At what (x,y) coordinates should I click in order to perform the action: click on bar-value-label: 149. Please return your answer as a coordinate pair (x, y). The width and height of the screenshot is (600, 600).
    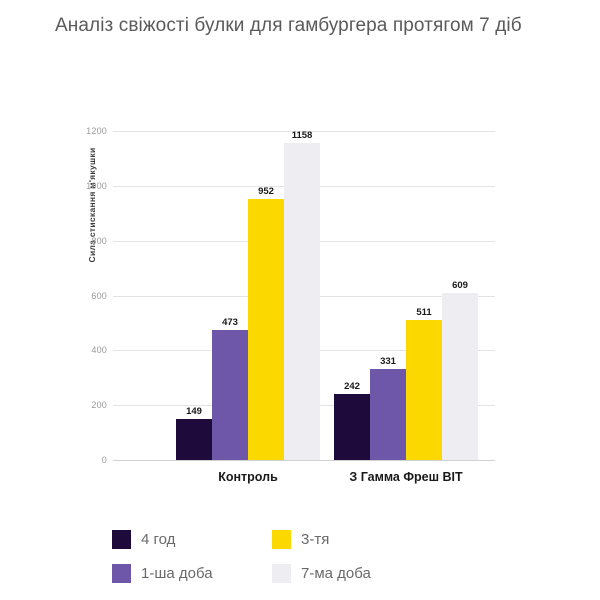
    Looking at the image, I should click on (194, 412).